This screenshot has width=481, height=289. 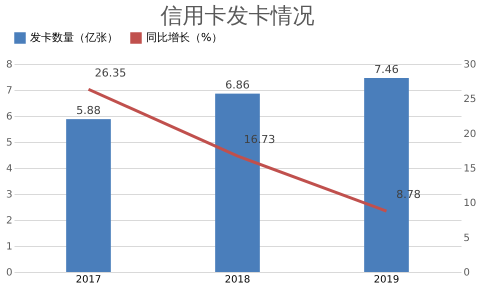 What do you see at coordinates (9, 91) in the screenshot?
I see `y-tick-label: 7` at bounding box center [9, 91].